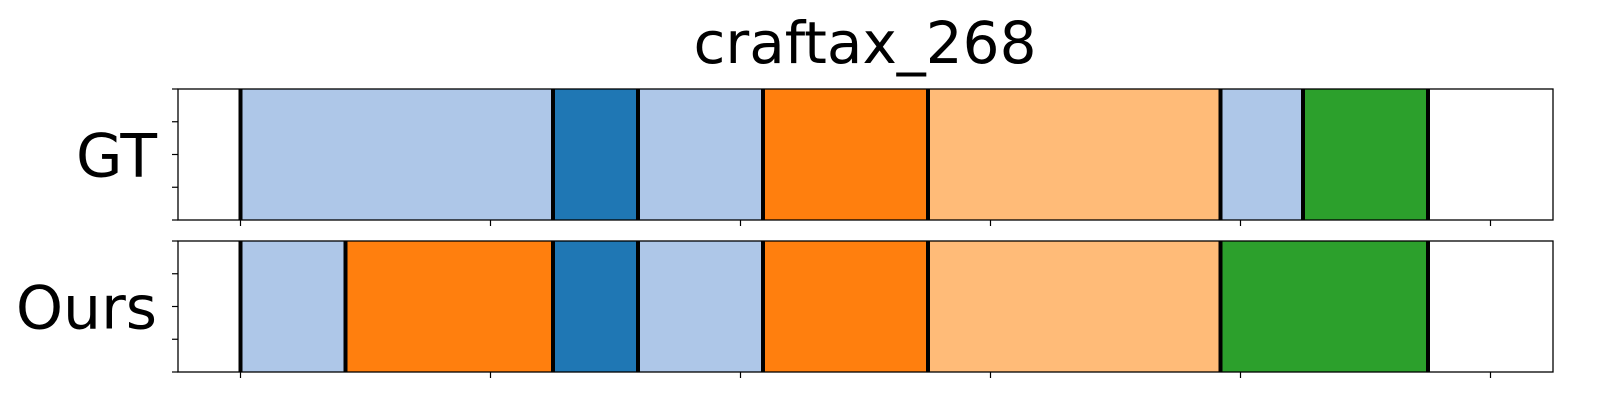  Describe the element at coordinates (116, 157) in the screenshot. I see `row-label-gt: GT` at that location.